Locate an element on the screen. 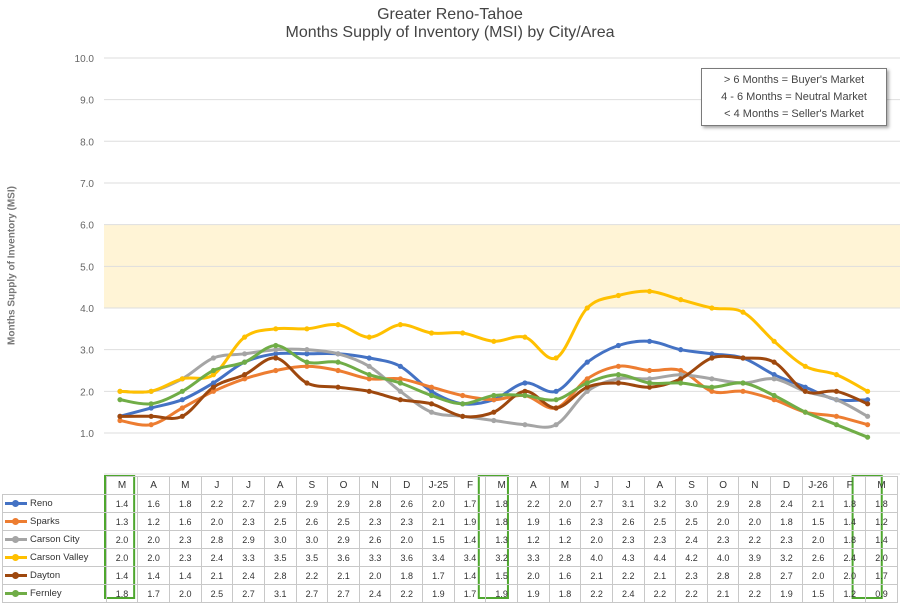  data-label: 4.3 is located at coordinates (628, 557).